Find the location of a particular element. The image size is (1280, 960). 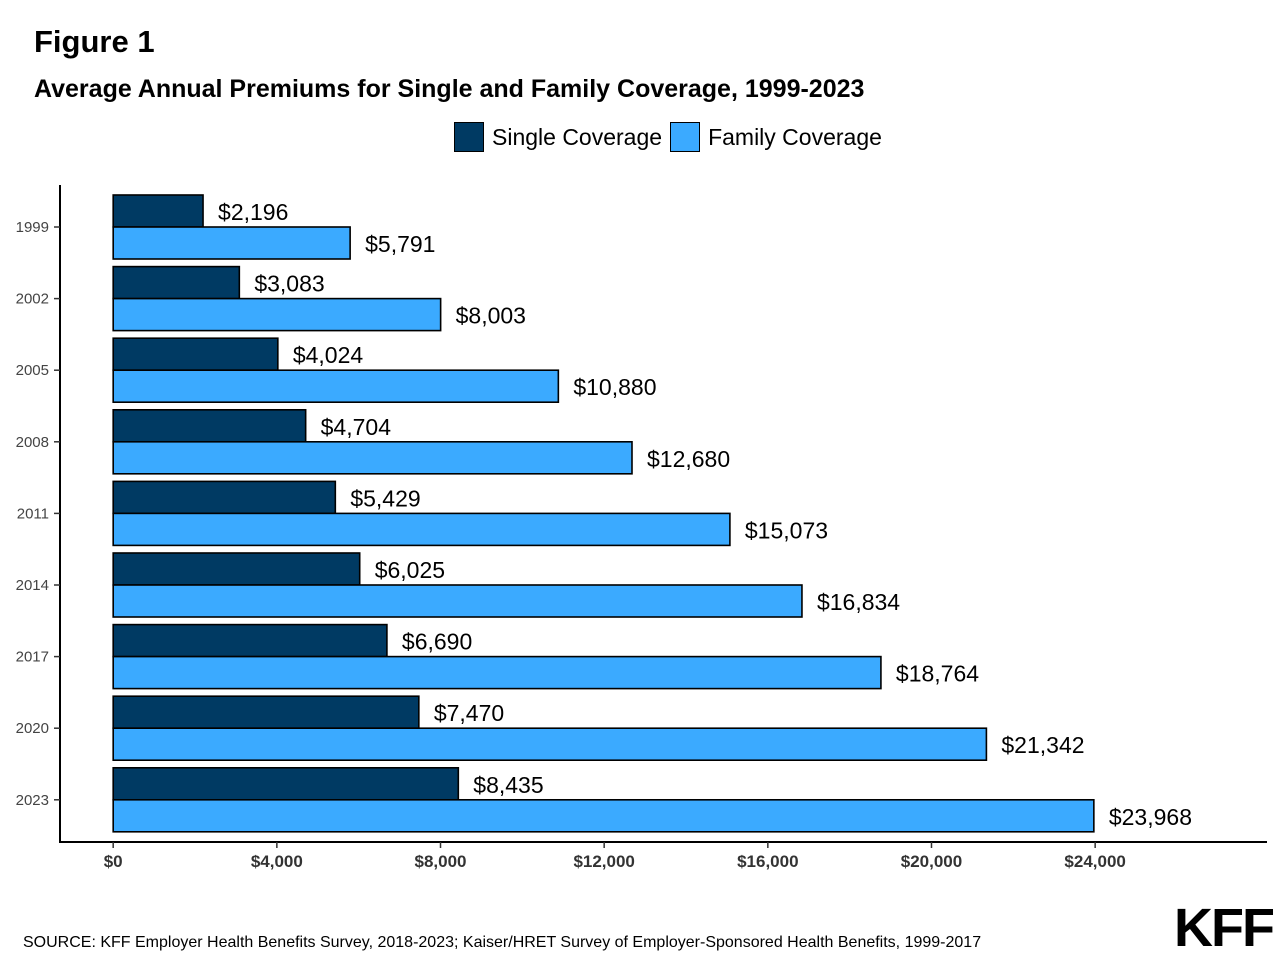

data-label-family: $12,680 is located at coordinates (688, 459).